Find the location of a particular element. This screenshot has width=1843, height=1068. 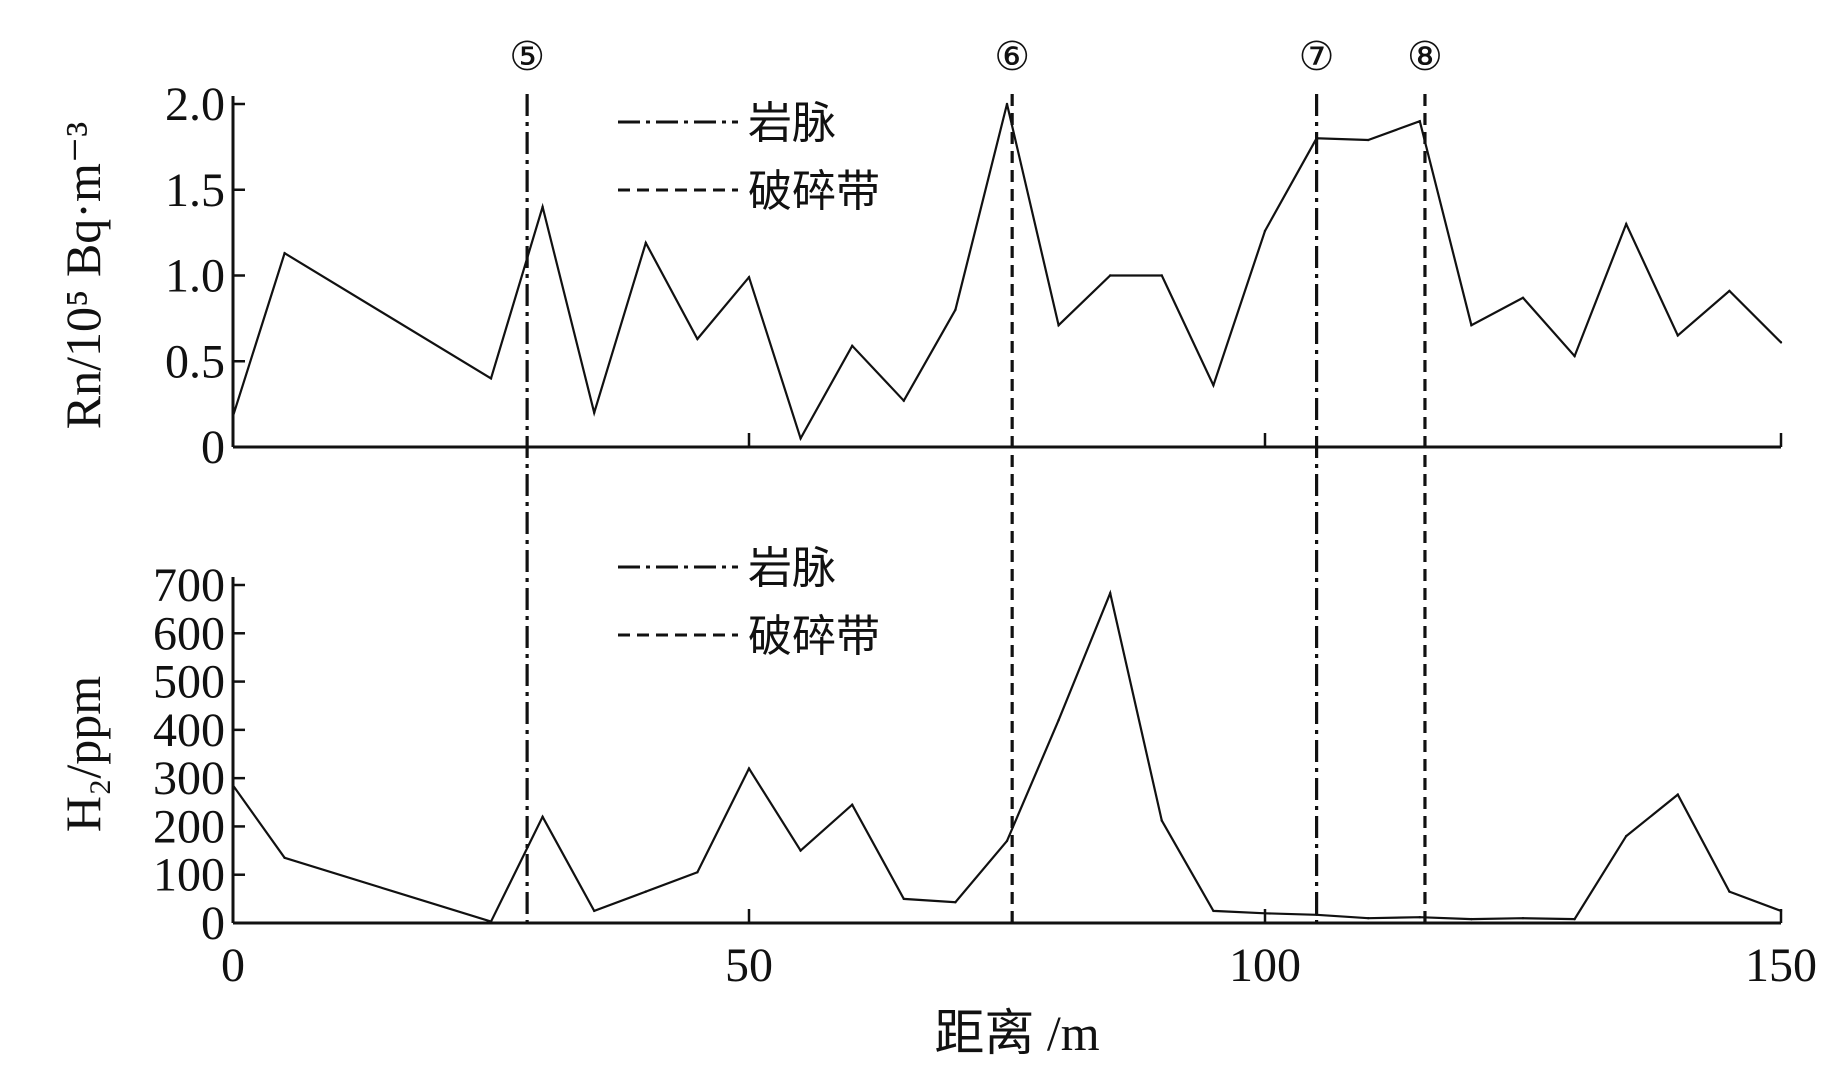

x-axis-title: 距离 /m is located at coordinates (1016, 1033).